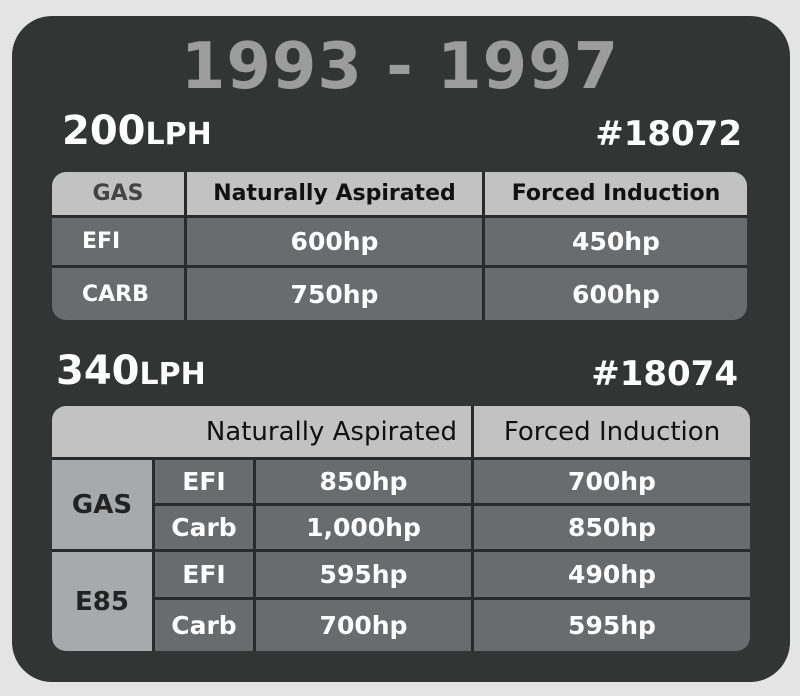 This screenshot has width=800, height=696. Describe the element at coordinates (664, 374) in the screenshot. I see `pump2-part-number: #18074` at that location.